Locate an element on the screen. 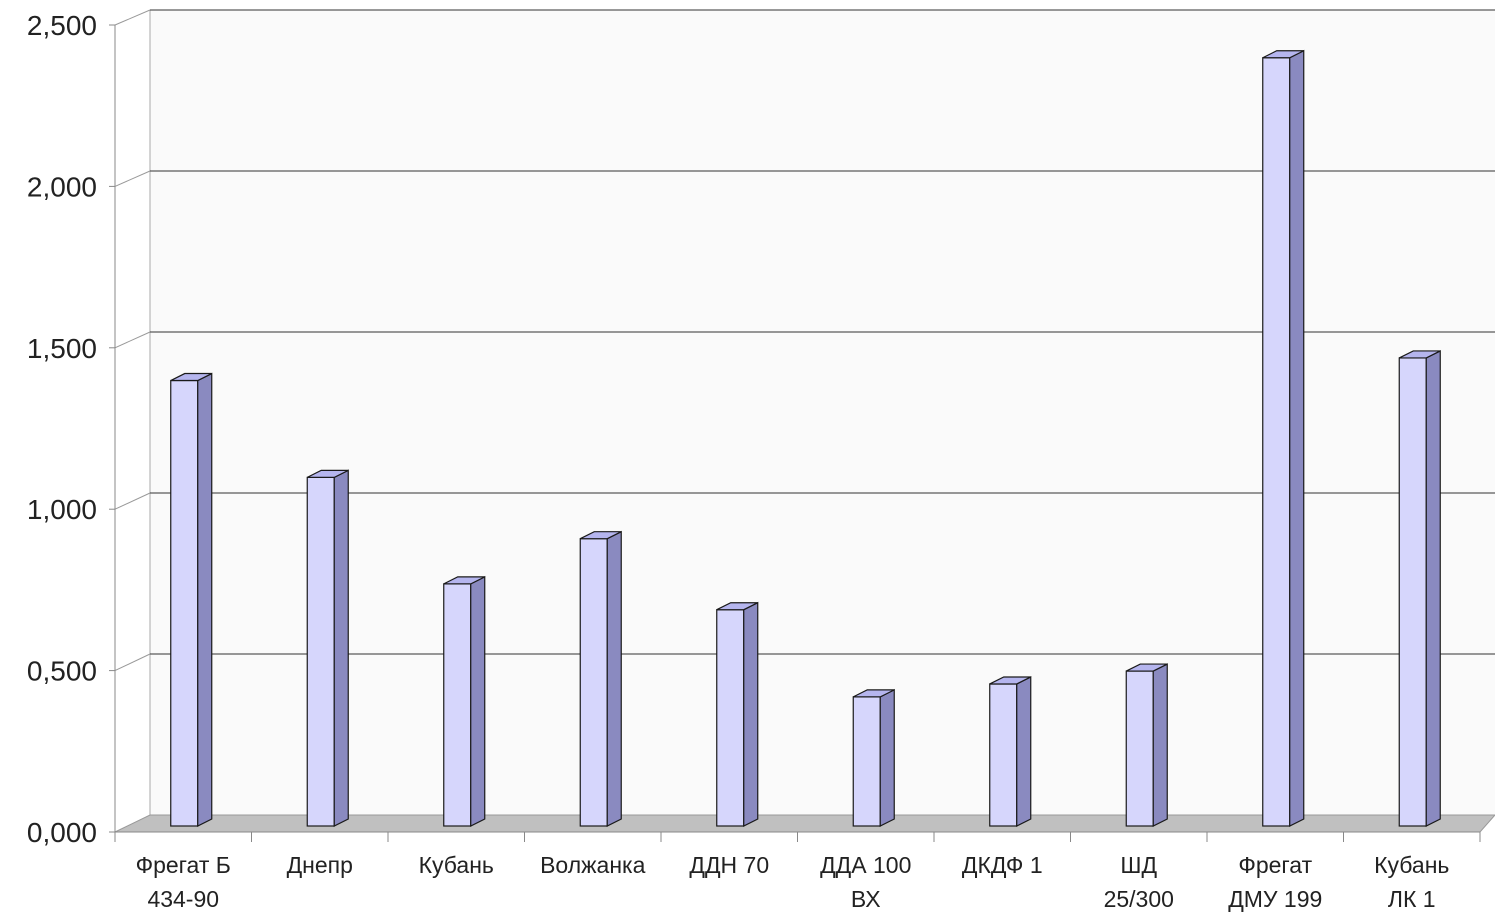 Image resolution: width=1495 pixels, height=921 pixels. y-tick-label: 0,500 is located at coordinates (62, 671).